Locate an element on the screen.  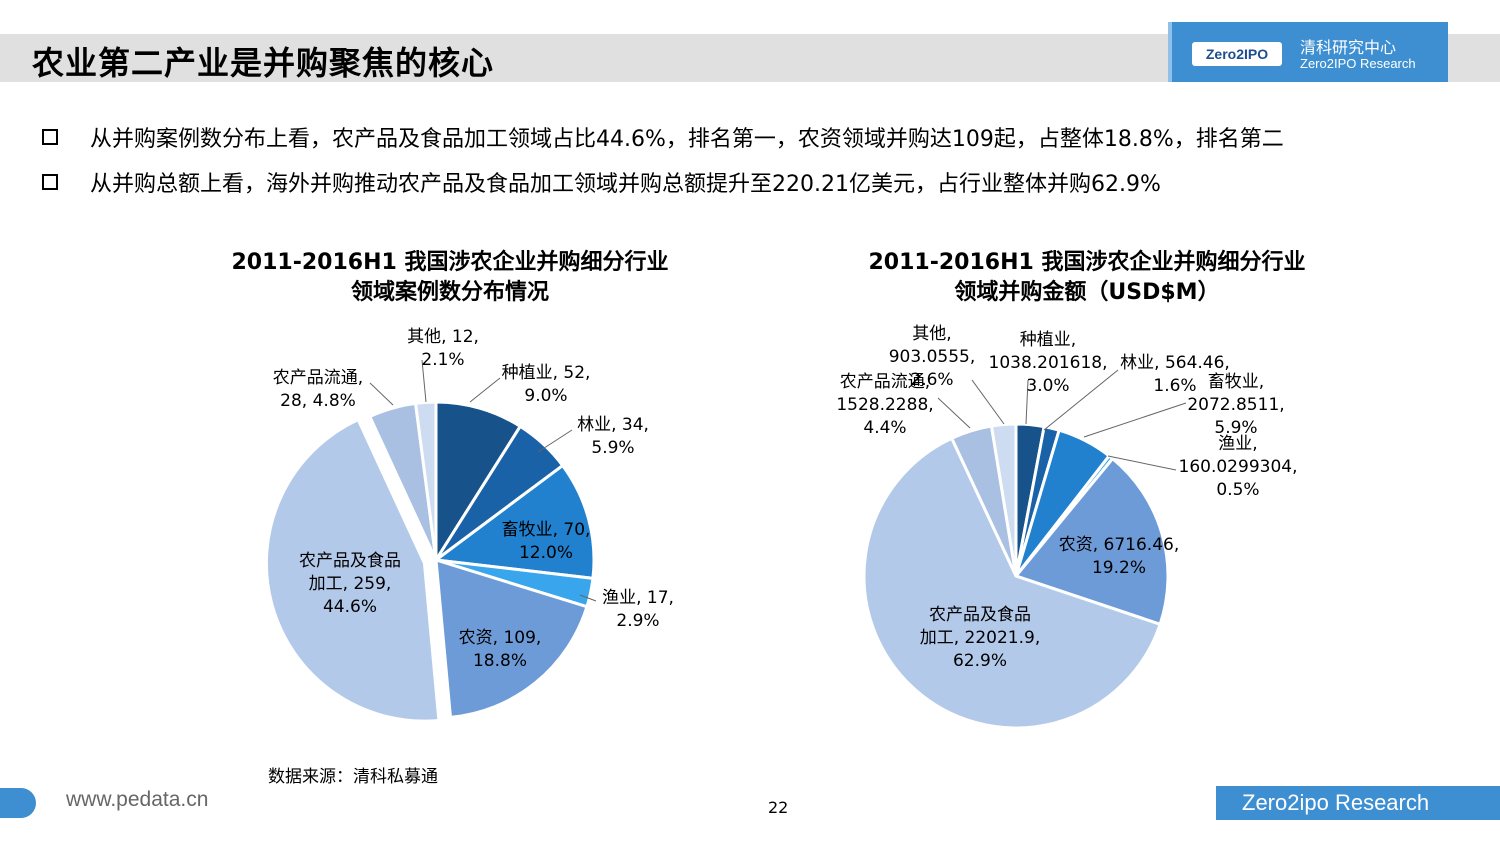
chart-1-title-line1: 2011-2016H1 我国涉农企业并购细分行业 is located at coordinates (450, 262).